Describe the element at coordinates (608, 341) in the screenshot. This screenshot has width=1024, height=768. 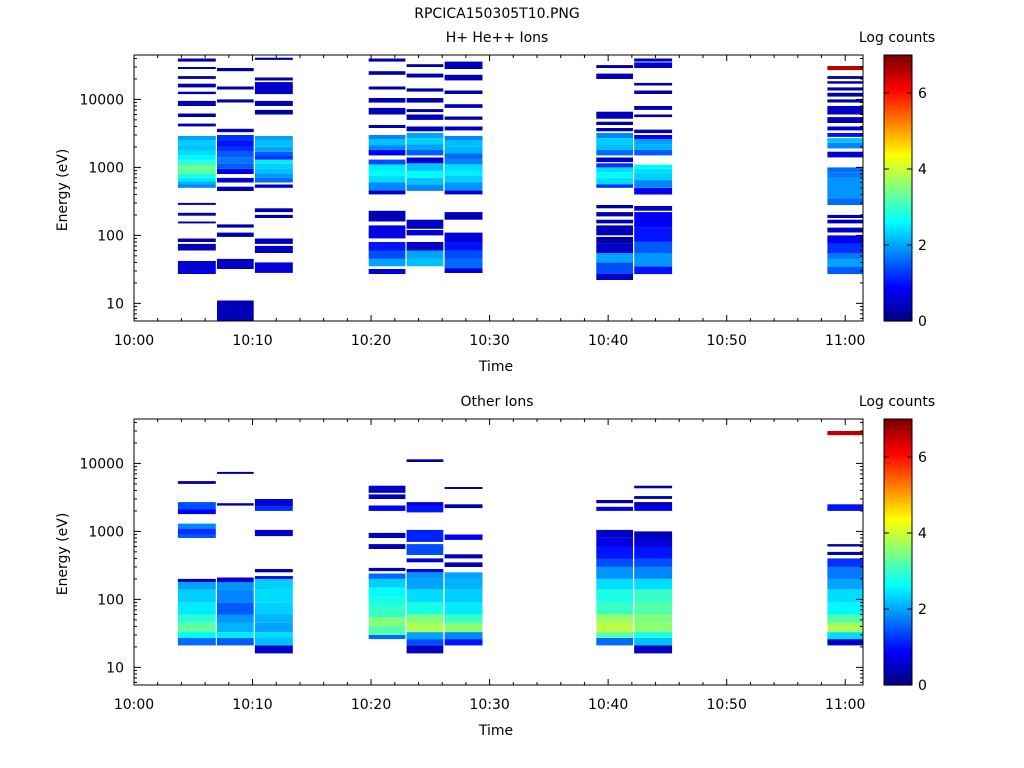
I see `x-tick-label: 10:40` at that location.